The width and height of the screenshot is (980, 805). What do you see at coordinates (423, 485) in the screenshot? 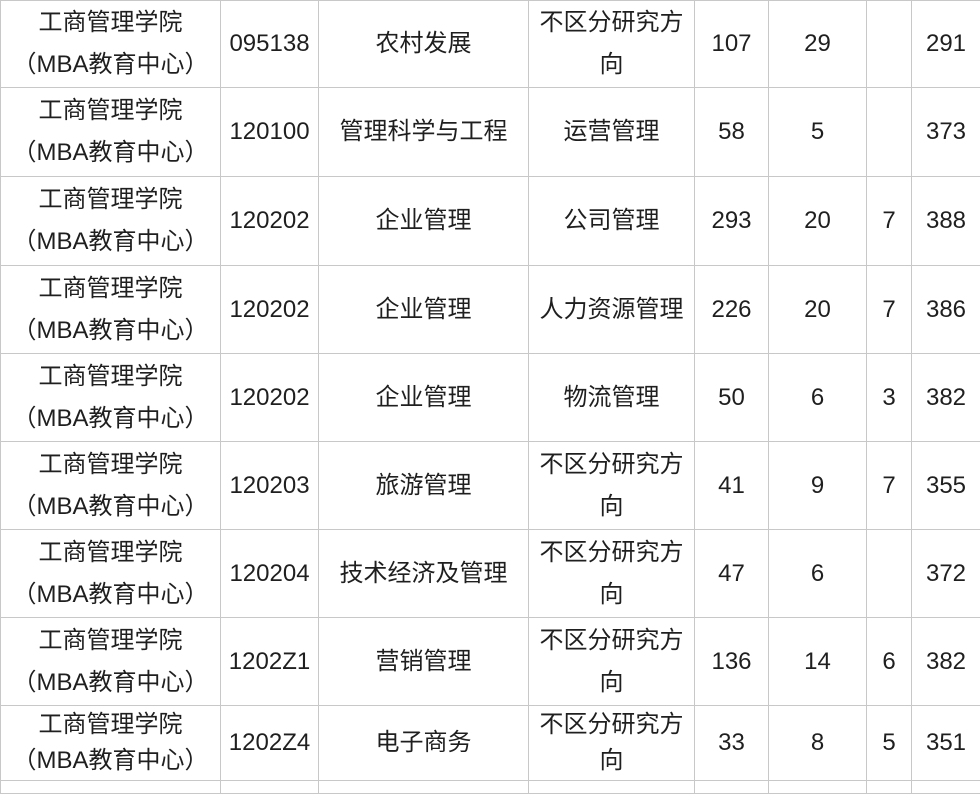
I see `cell-major: 旅游管理` at bounding box center [423, 485].